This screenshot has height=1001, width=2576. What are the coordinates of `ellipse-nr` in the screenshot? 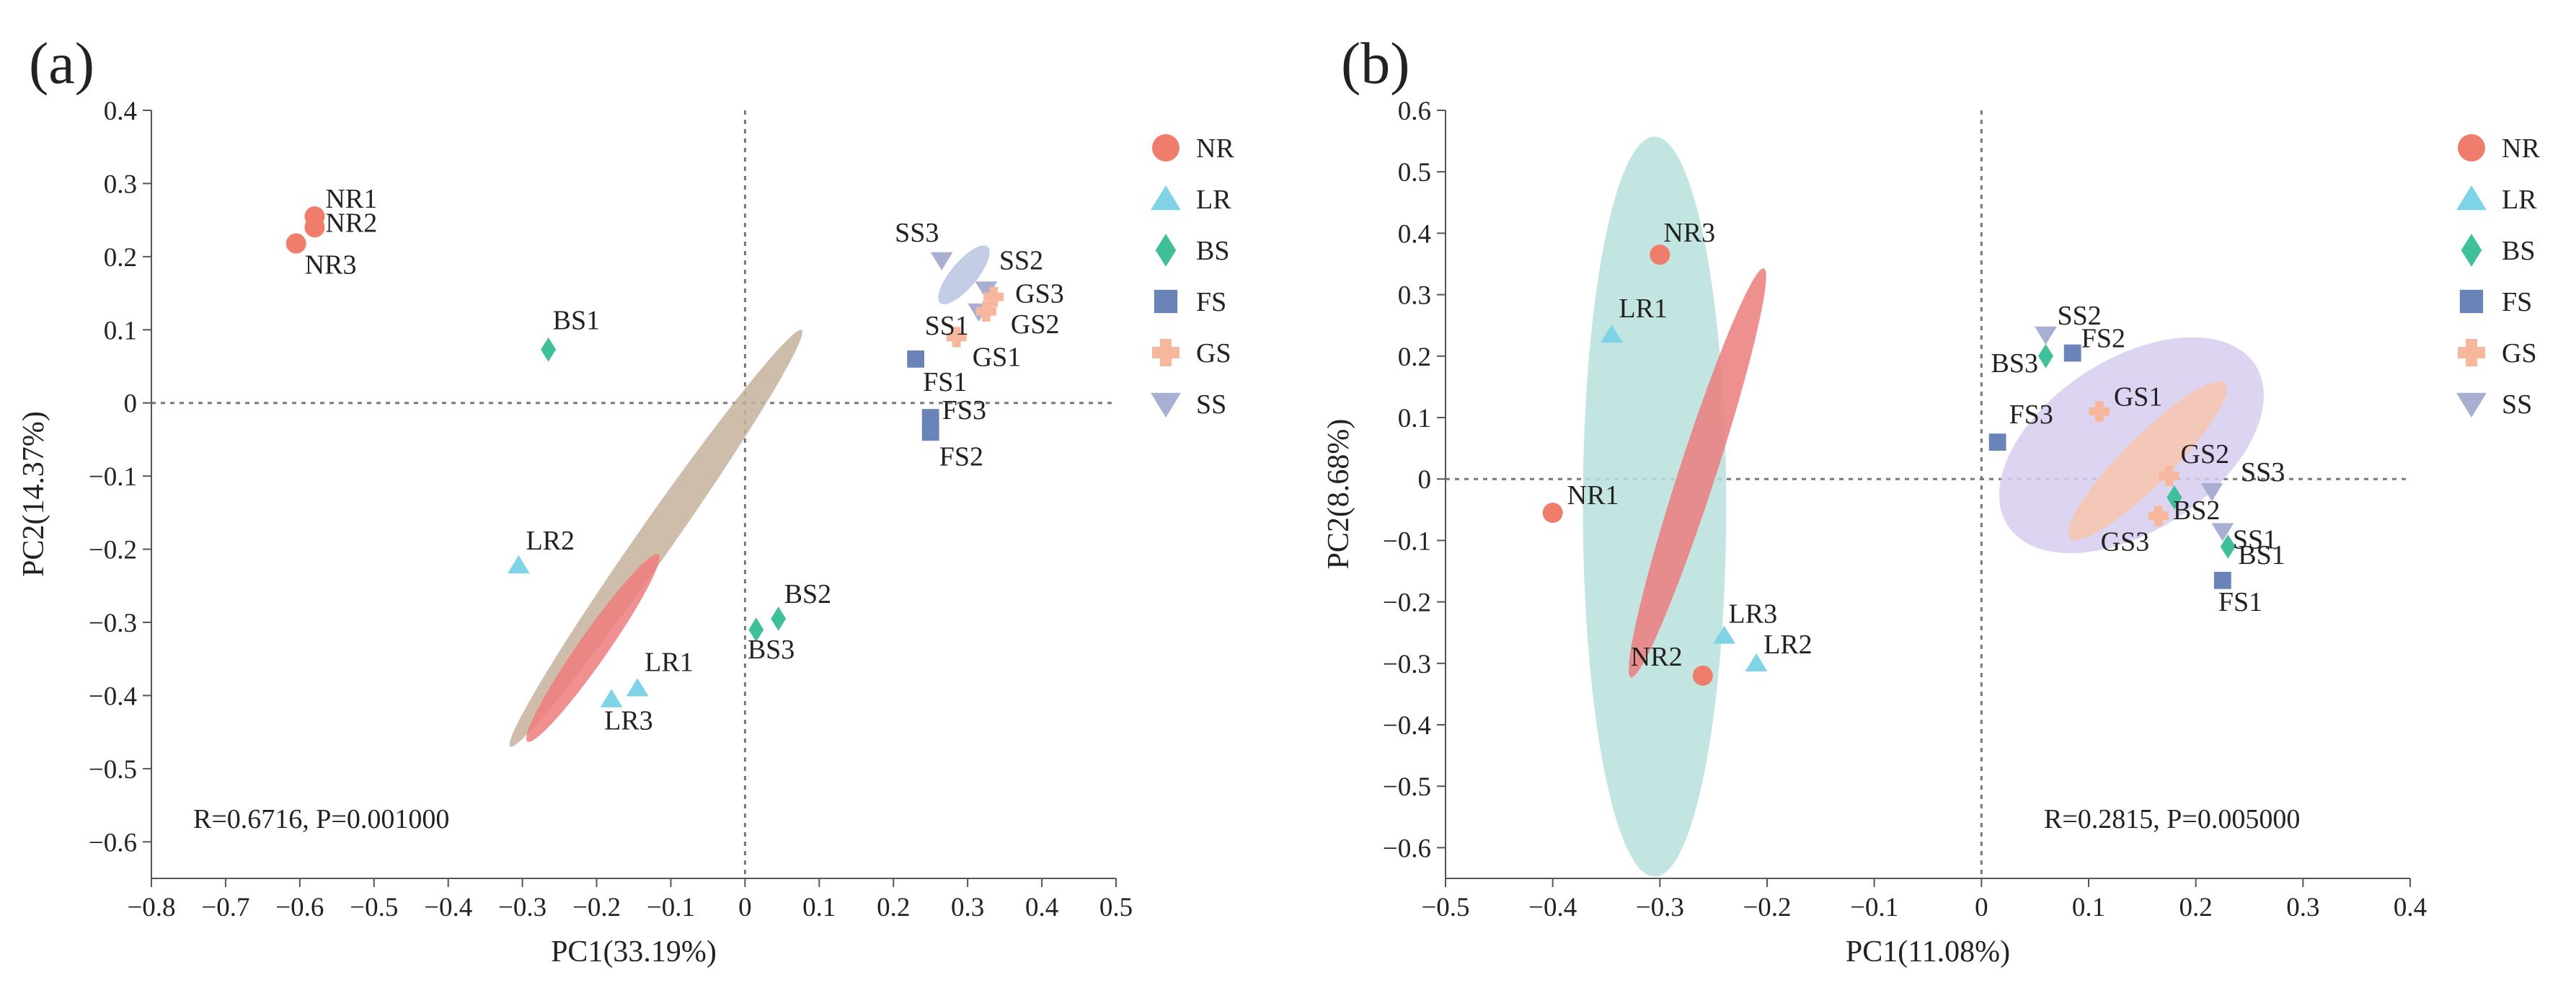 It's located at (1655, 506).